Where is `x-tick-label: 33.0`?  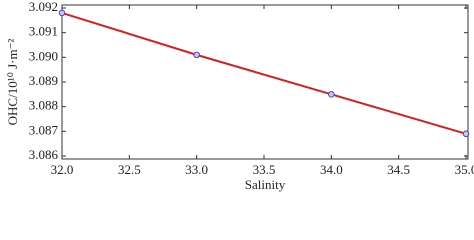
x-tick-label: 33.0 is located at coordinates (196, 169).